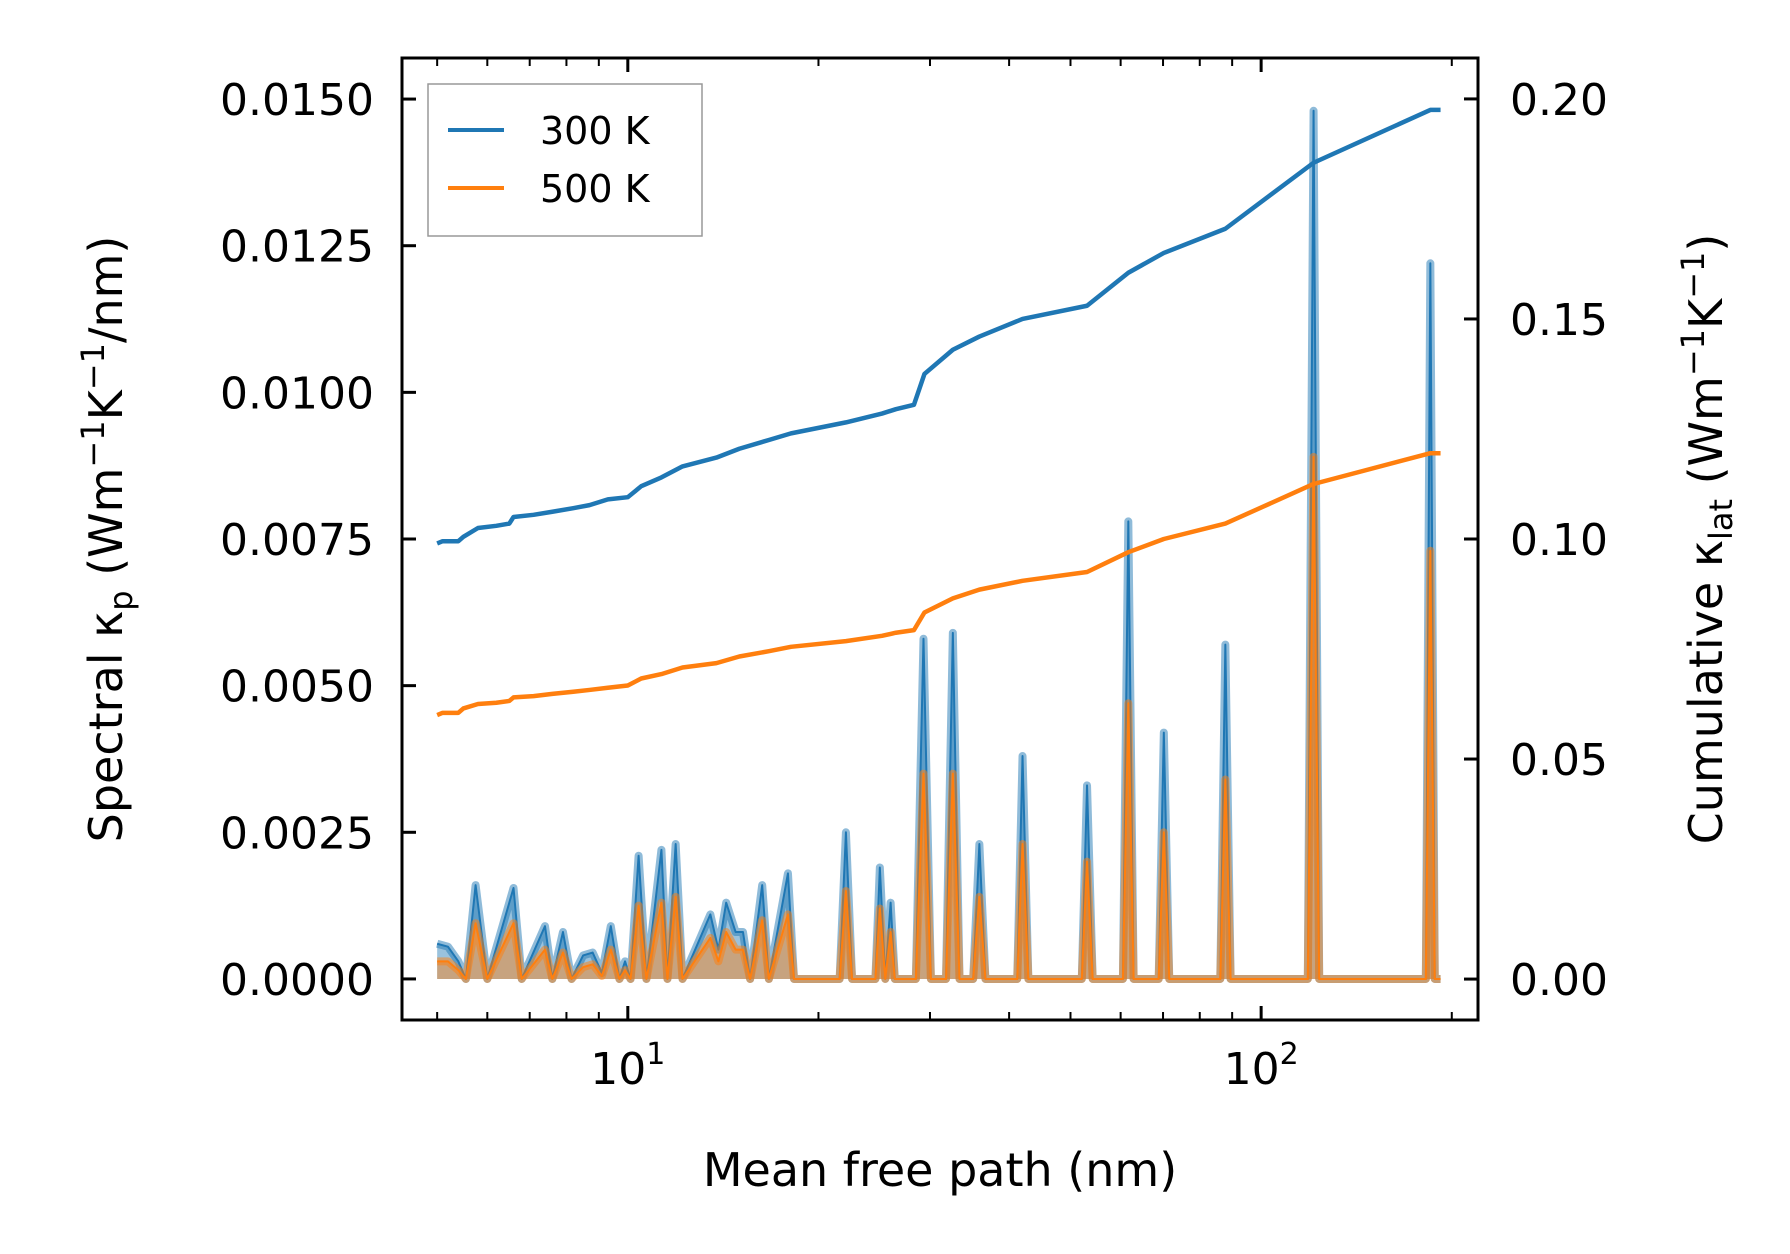 This screenshot has width=1790, height=1254. Describe the element at coordinates (121, 600) in the screenshot. I see `left-y-label-subscript: p` at that location.